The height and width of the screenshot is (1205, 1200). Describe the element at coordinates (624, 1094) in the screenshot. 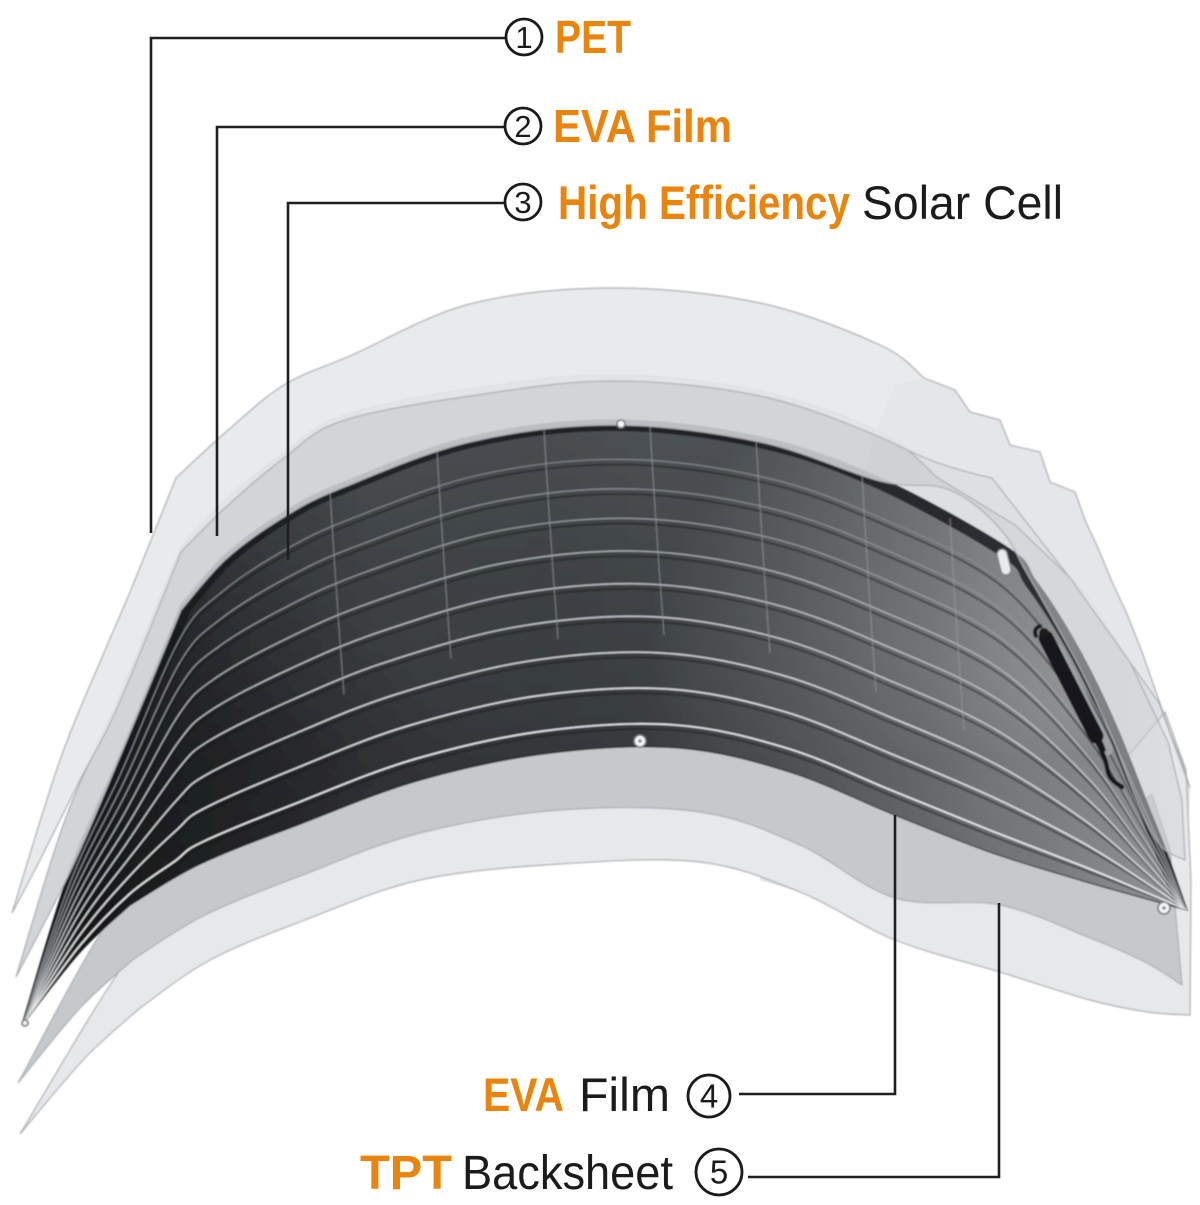

I see `svg-text: Film` at that location.